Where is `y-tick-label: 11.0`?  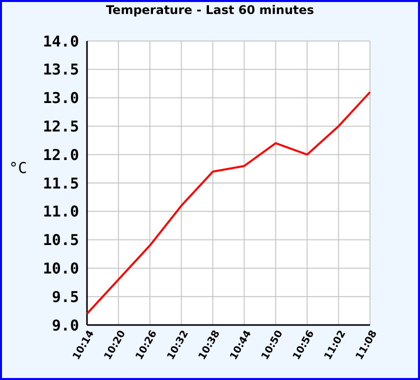
y-tick-label: 11.0 is located at coordinates (60, 211).